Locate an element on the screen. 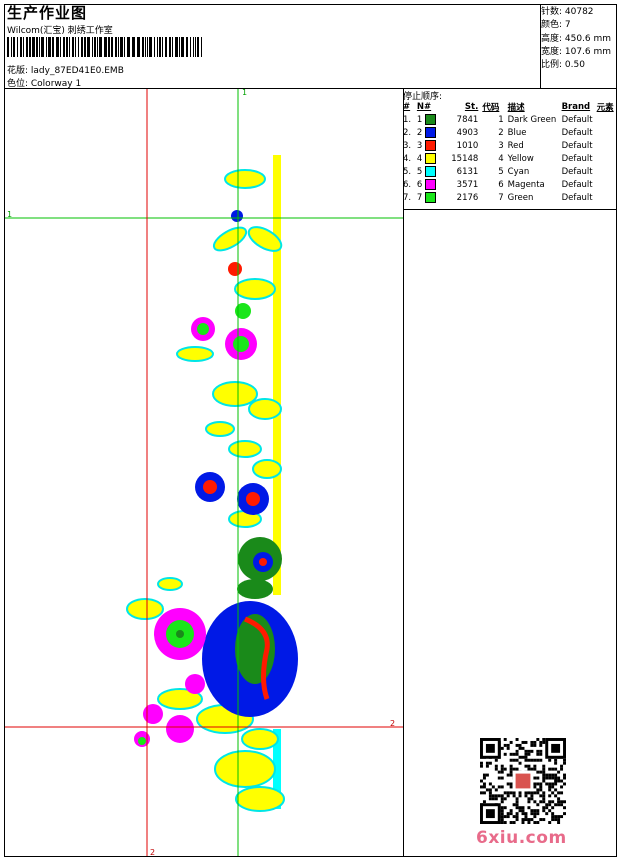 This screenshot has height=860, width=620. description-cell: Blue is located at coordinates (517, 132).